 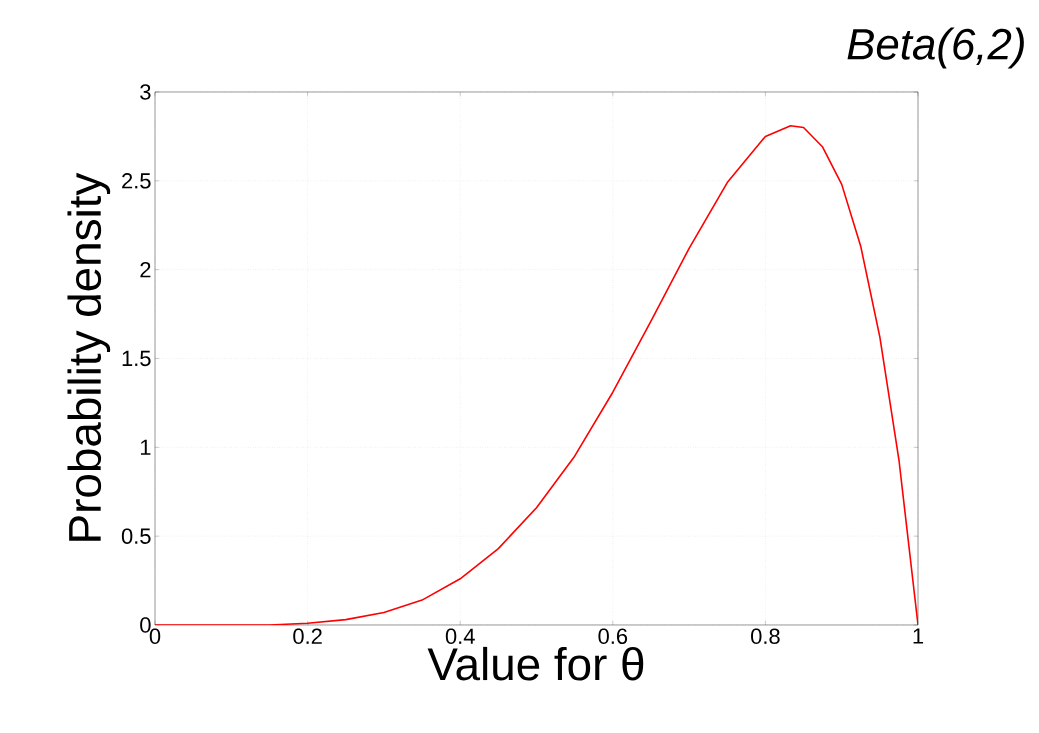 I want to click on x-tick-label: 0.2, so click(x=307, y=636).